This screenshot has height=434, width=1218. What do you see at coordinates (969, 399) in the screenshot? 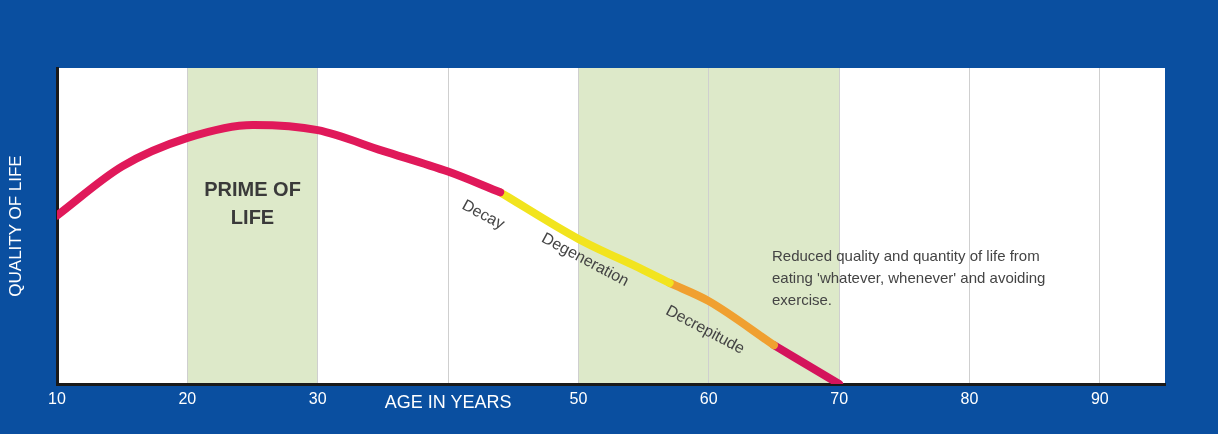
I see `x-tick-label: 80` at bounding box center [969, 399].